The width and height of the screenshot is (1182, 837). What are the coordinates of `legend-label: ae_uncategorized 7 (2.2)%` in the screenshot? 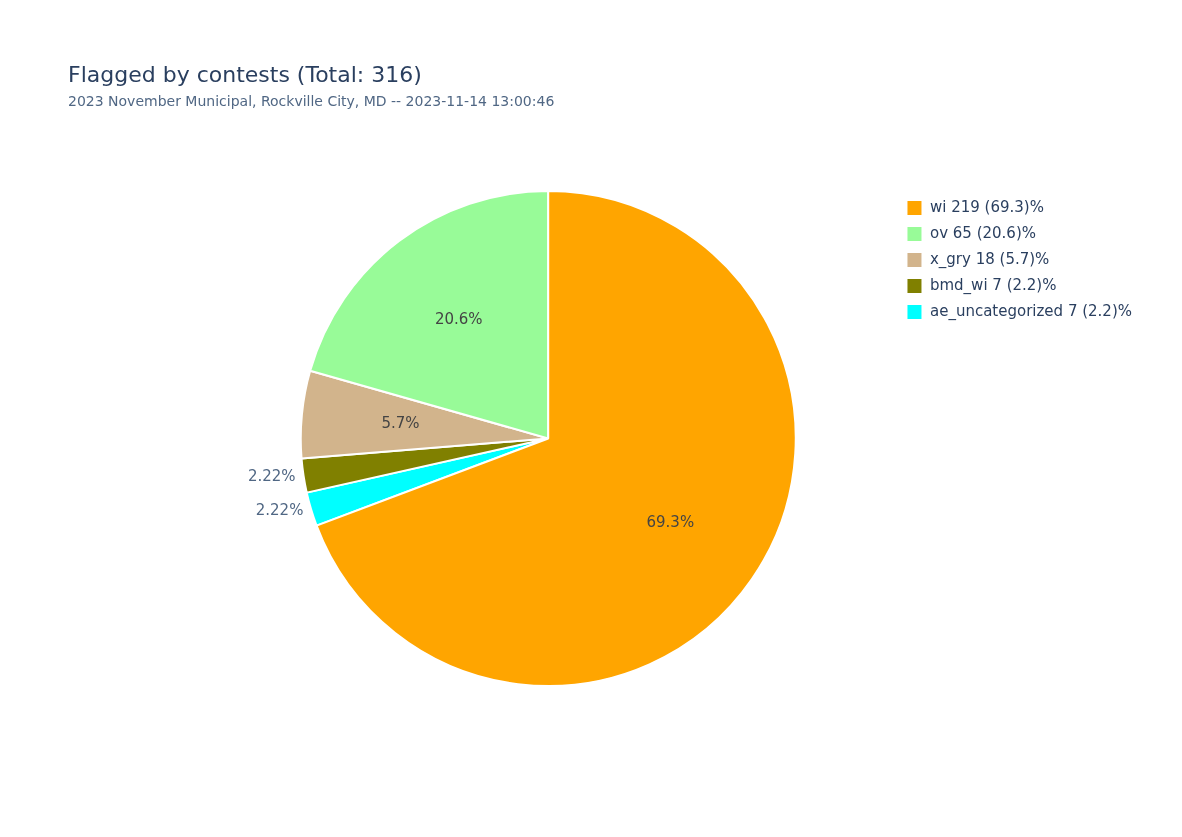 It's located at (1030, 311).